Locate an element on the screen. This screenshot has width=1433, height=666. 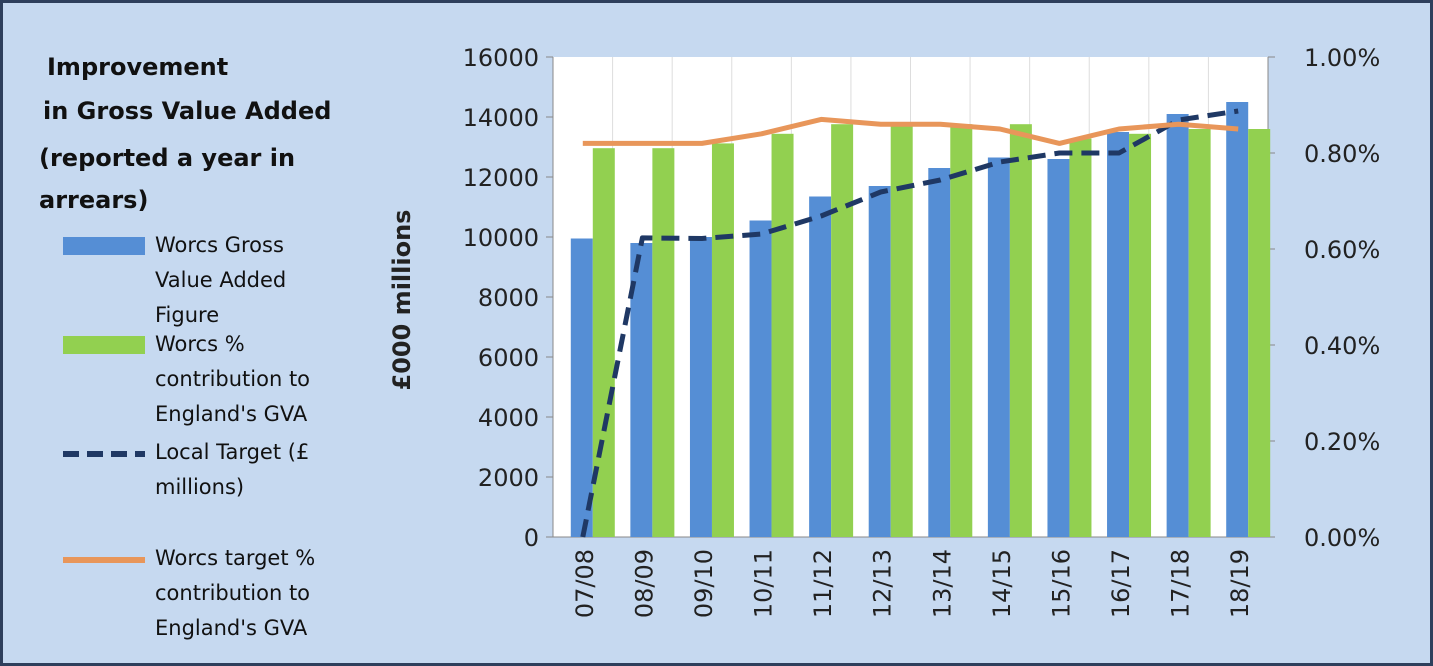
x-tick-label: 10/11 is located at coordinates (764, 583).